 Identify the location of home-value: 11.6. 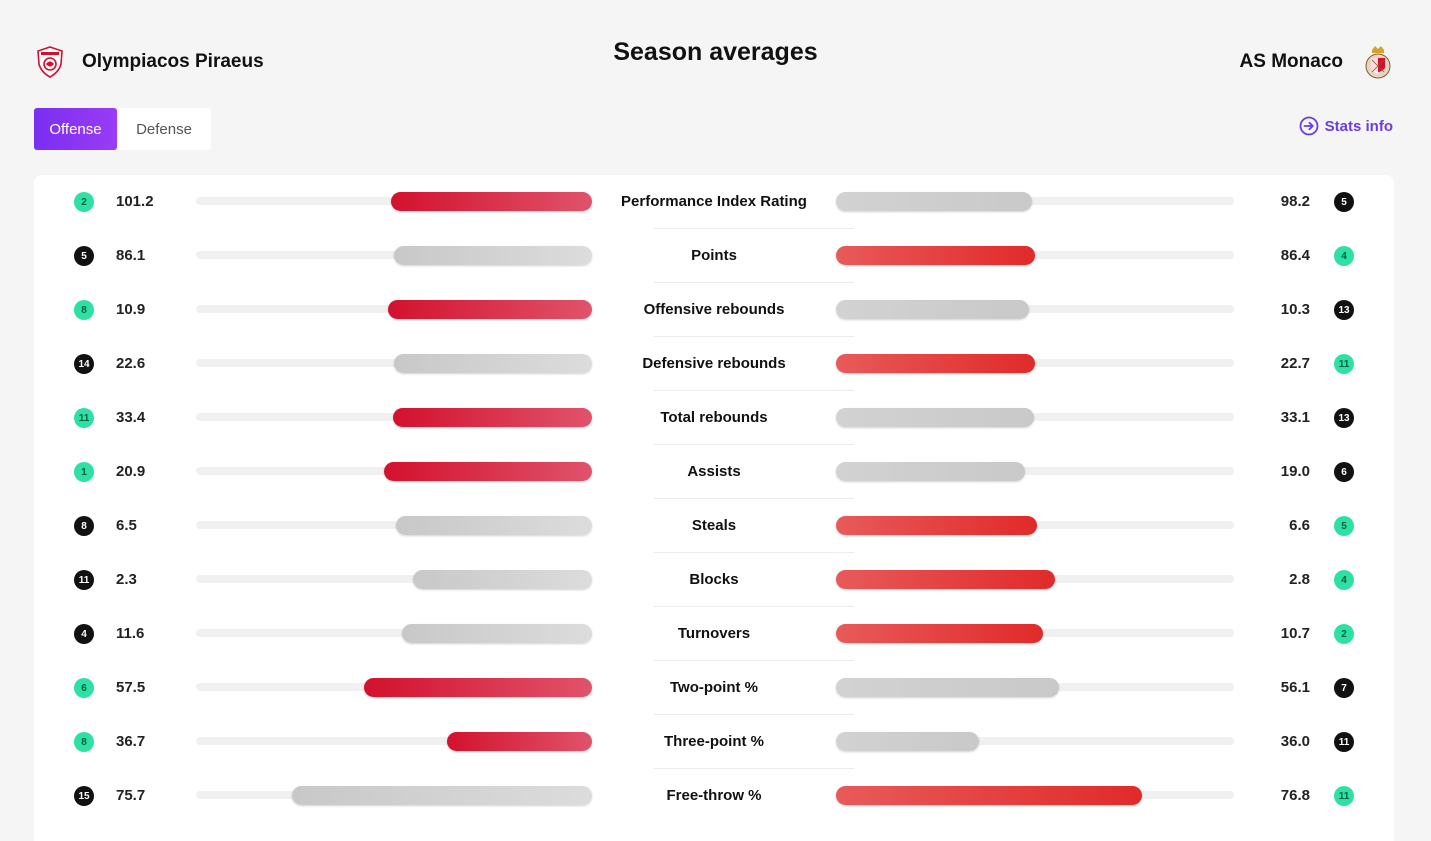
(130, 633).